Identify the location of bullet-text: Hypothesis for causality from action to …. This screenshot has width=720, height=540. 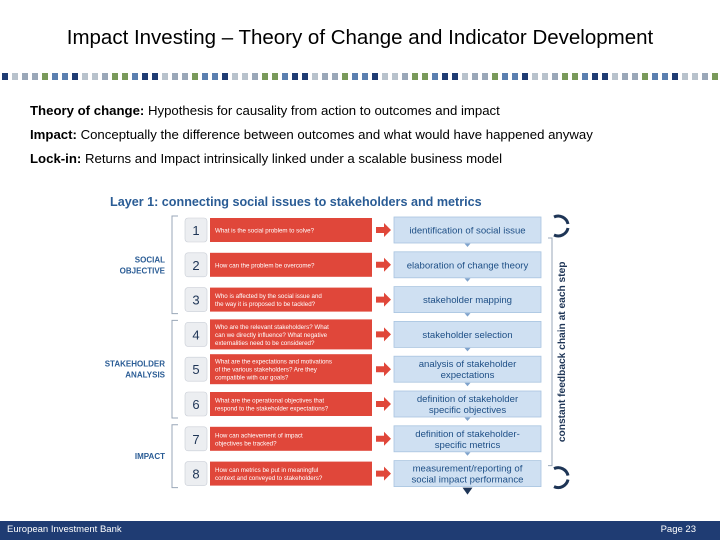
(322, 110).